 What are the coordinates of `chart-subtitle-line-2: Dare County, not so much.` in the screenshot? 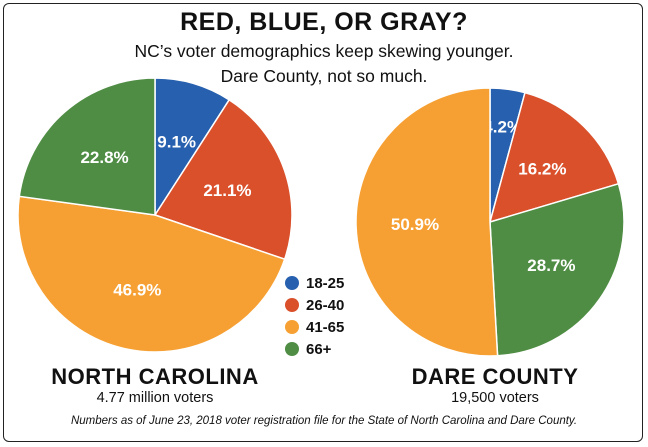 It's located at (324, 76).